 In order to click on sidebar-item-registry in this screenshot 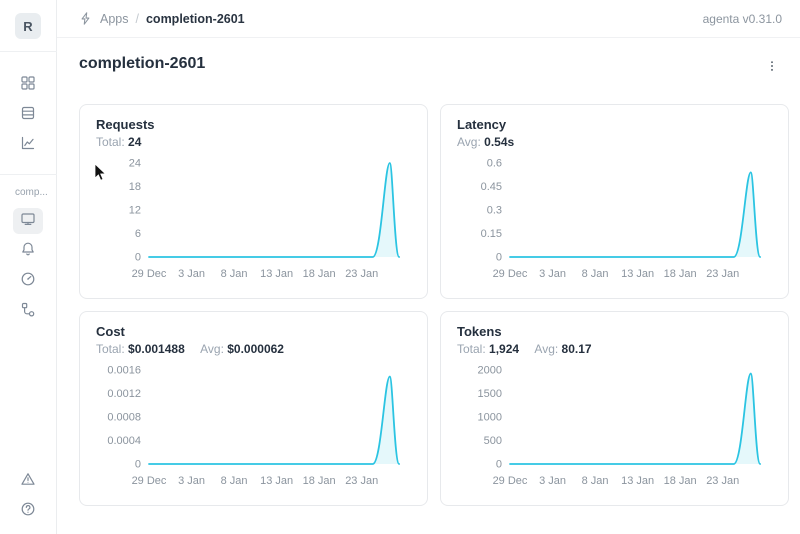, I will do `click(28, 115)`.